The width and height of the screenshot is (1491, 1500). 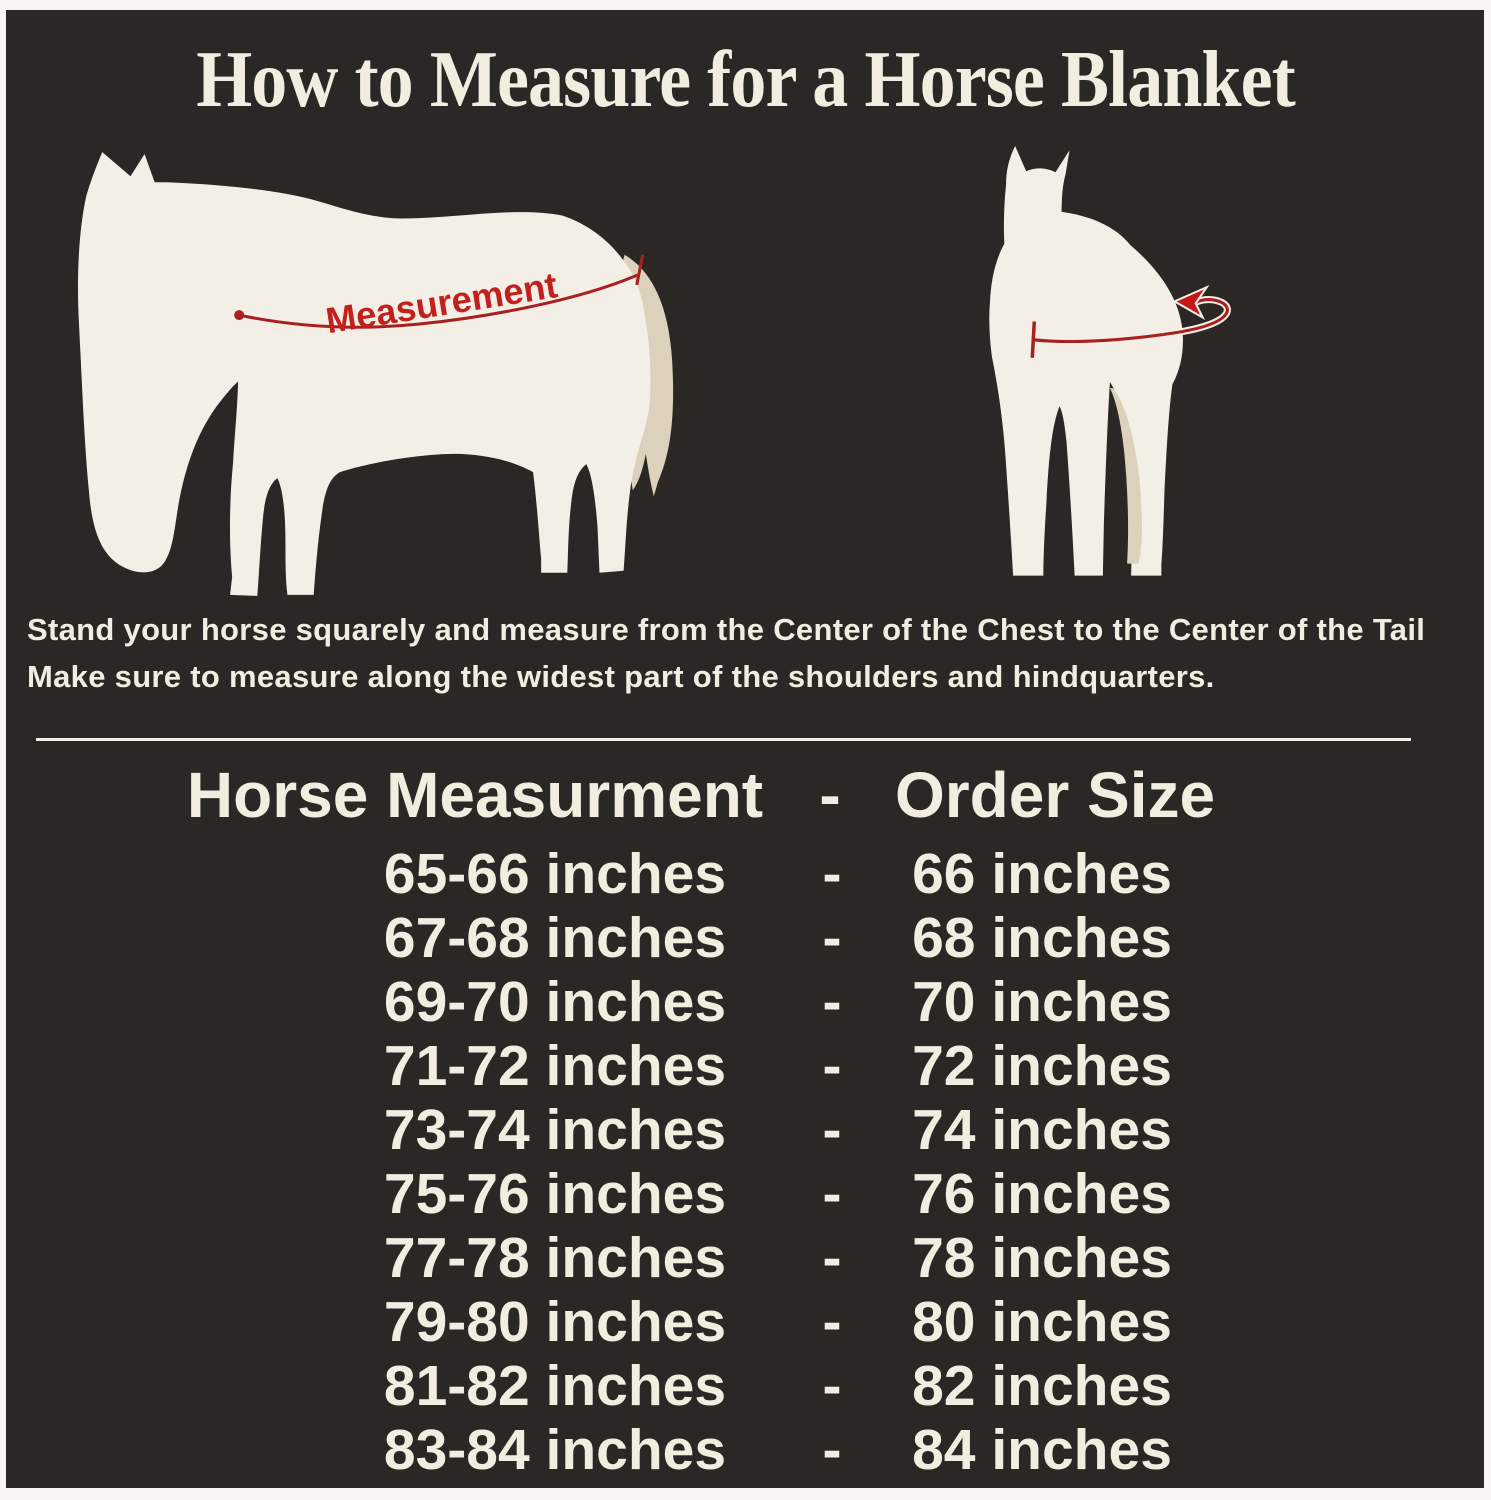 I want to click on divider, so click(x=723, y=739).